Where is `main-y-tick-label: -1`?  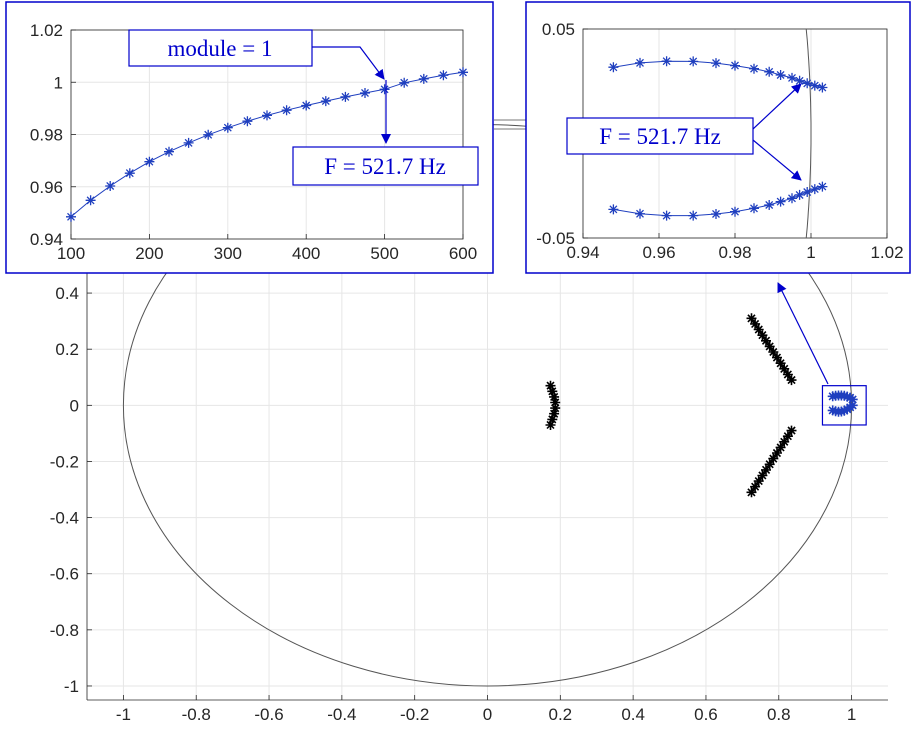
main-y-tick-label: -1 is located at coordinates (71, 686).